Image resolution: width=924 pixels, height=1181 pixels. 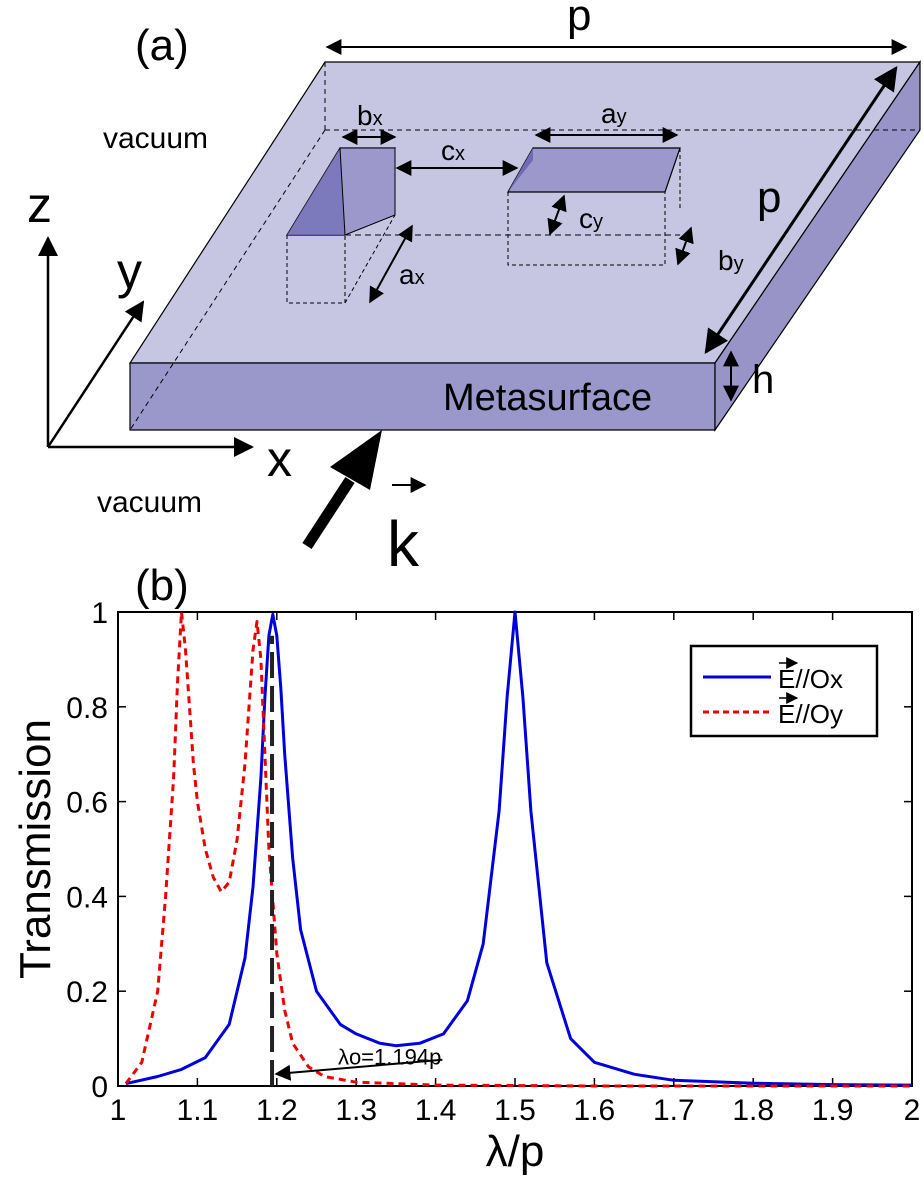 What do you see at coordinates (39, 205) in the screenshot?
I see `z-axis-label: z` at bounding box center [39, 205].